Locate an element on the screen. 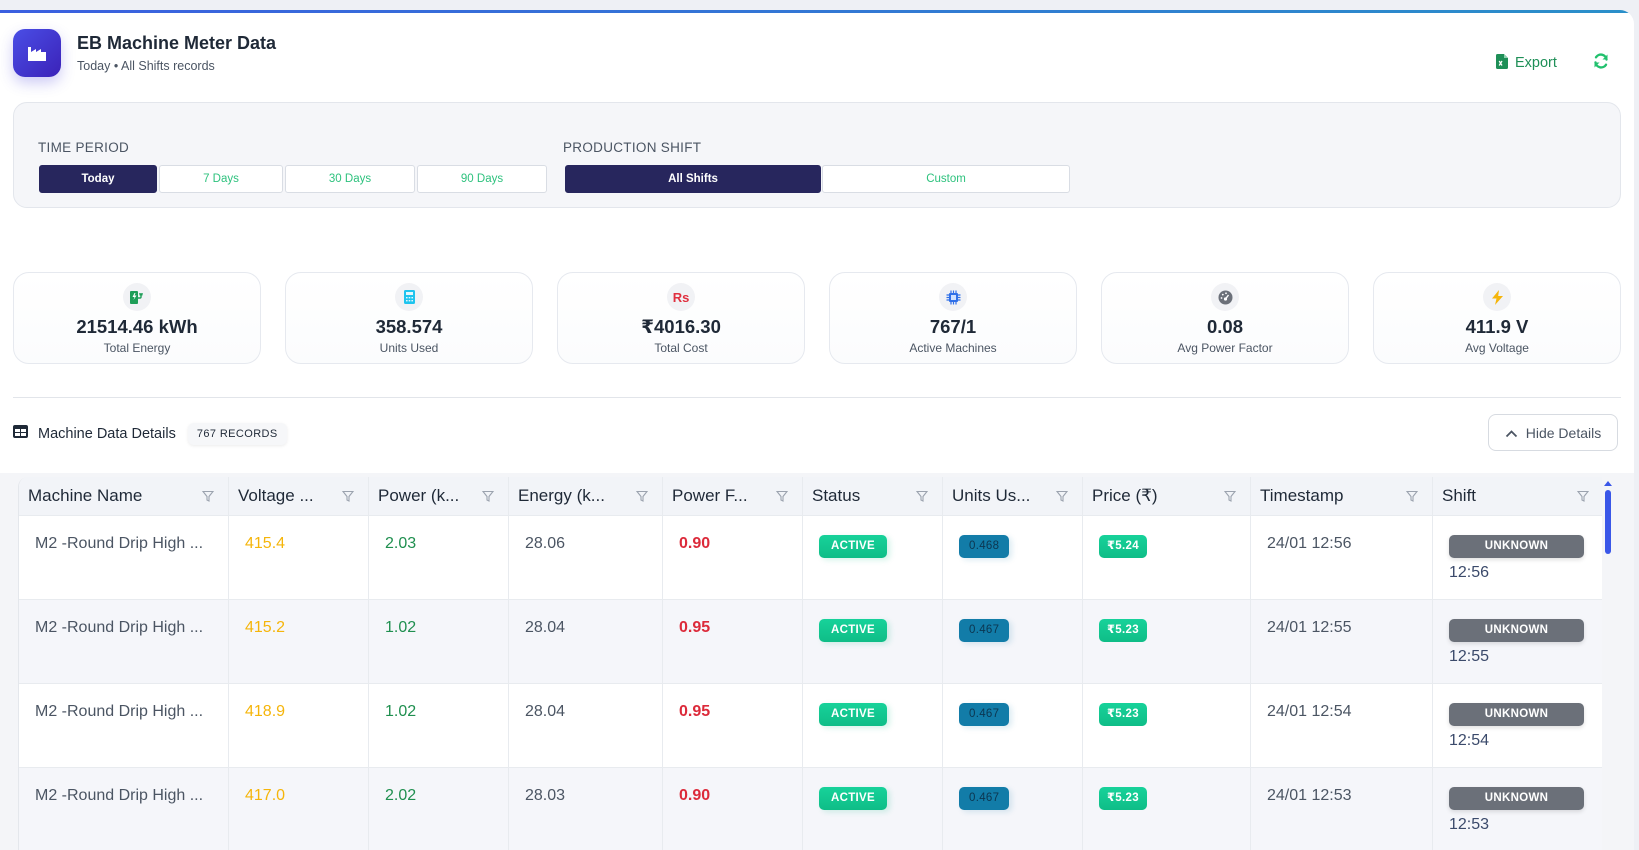 The height and width of the screenshot is (850, 1639). shift-custom: Custom is located at coordinates (946, 179).